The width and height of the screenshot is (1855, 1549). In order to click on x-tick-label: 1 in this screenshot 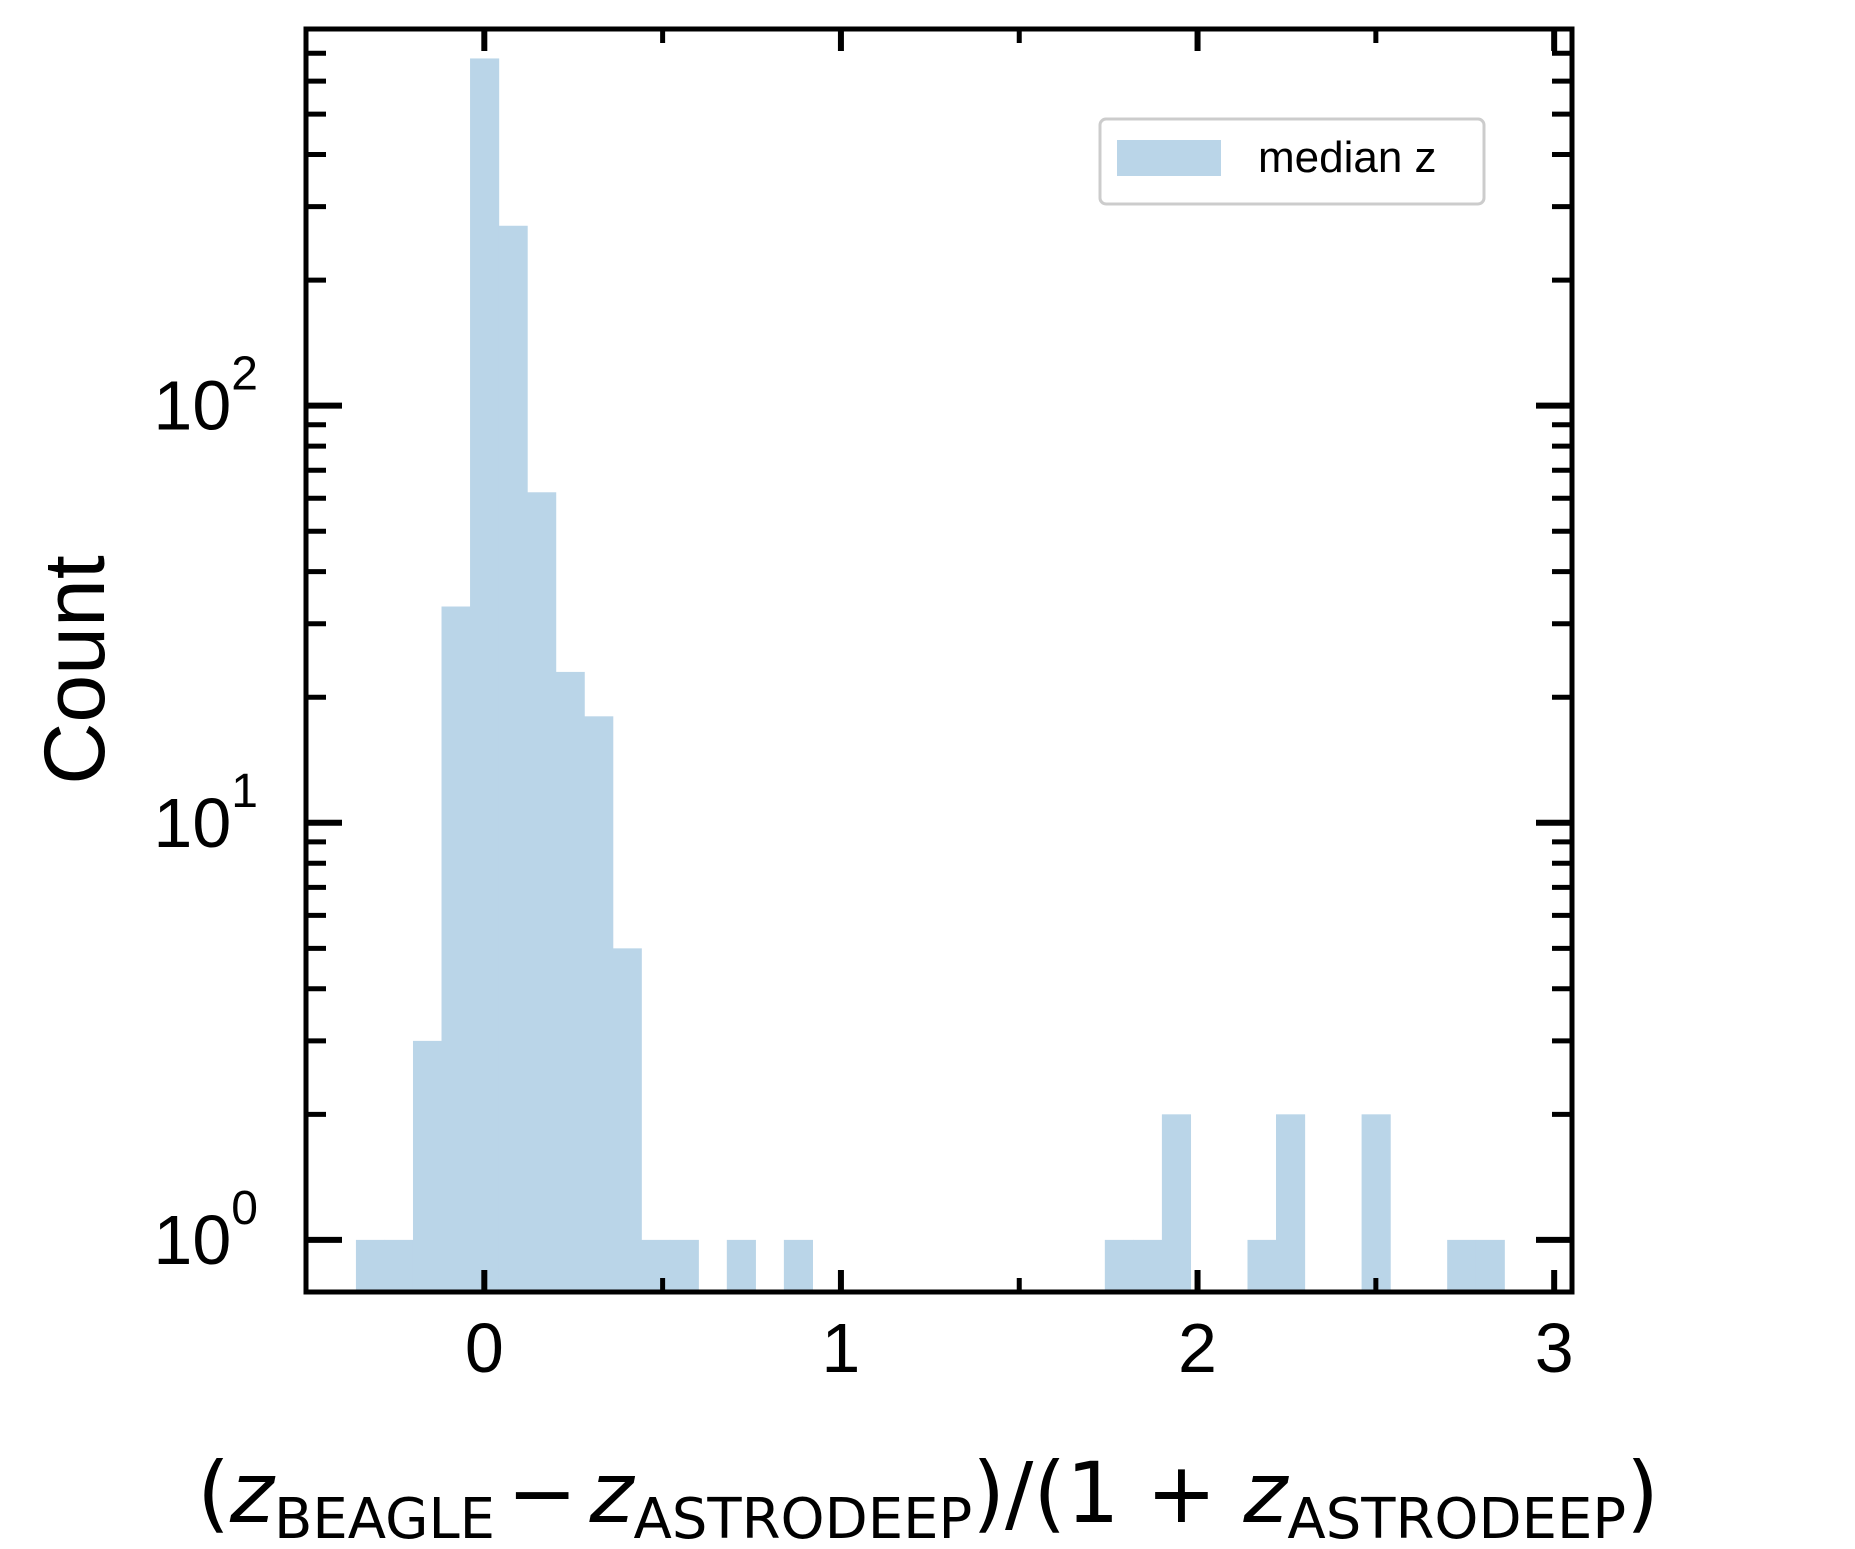, I will do `click(840, 1348)`.